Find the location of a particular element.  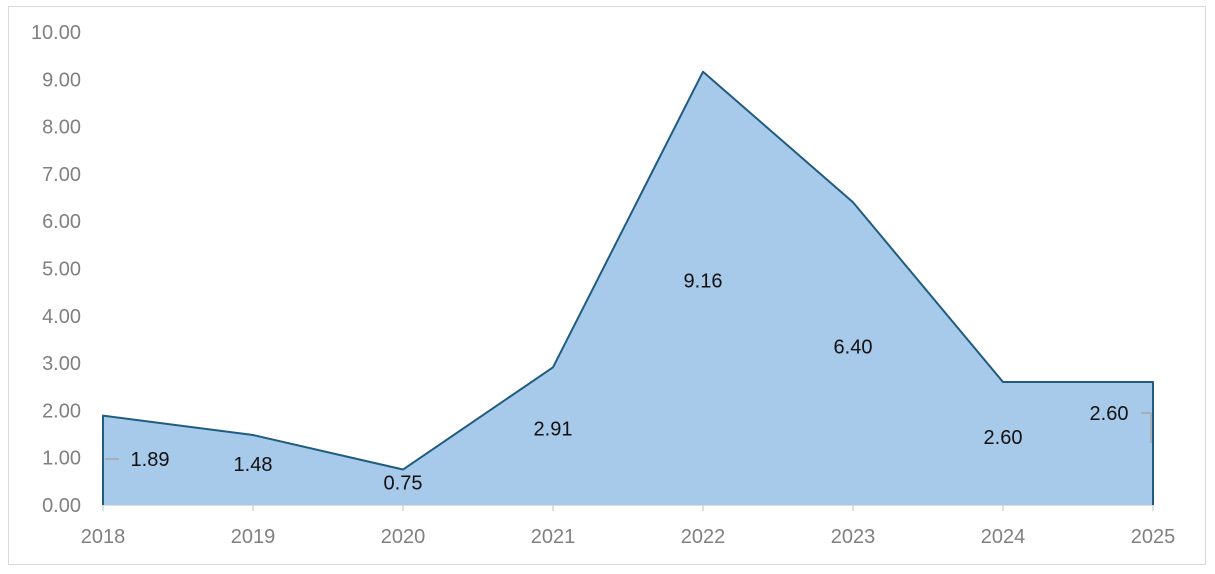

data-label: 9.16 is located at coordinates (703, 282).